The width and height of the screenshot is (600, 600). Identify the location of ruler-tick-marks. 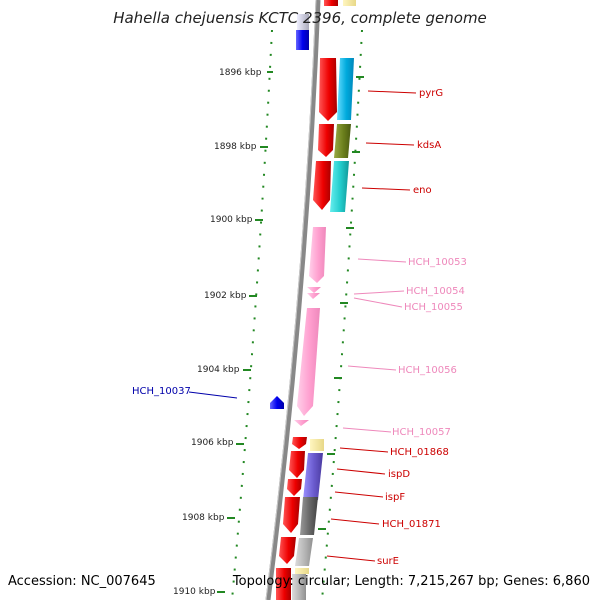
(245, 332).